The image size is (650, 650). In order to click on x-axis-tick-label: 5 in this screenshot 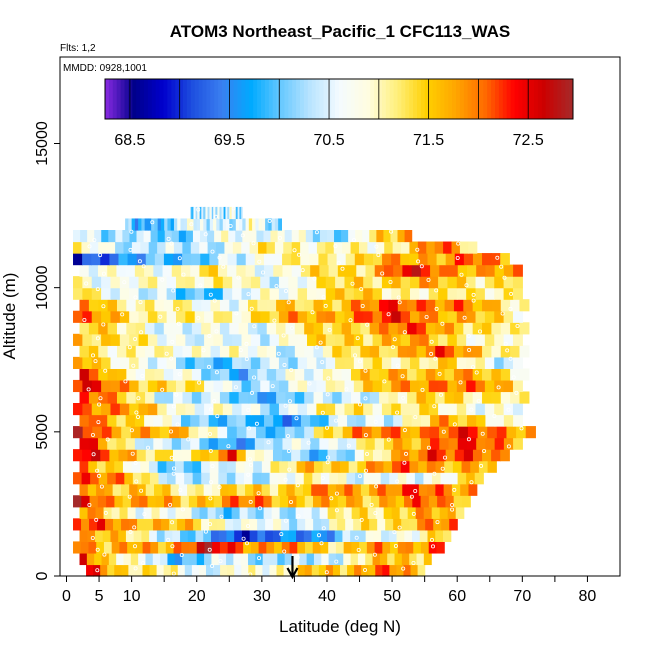, I will do `click(99, 596)`.